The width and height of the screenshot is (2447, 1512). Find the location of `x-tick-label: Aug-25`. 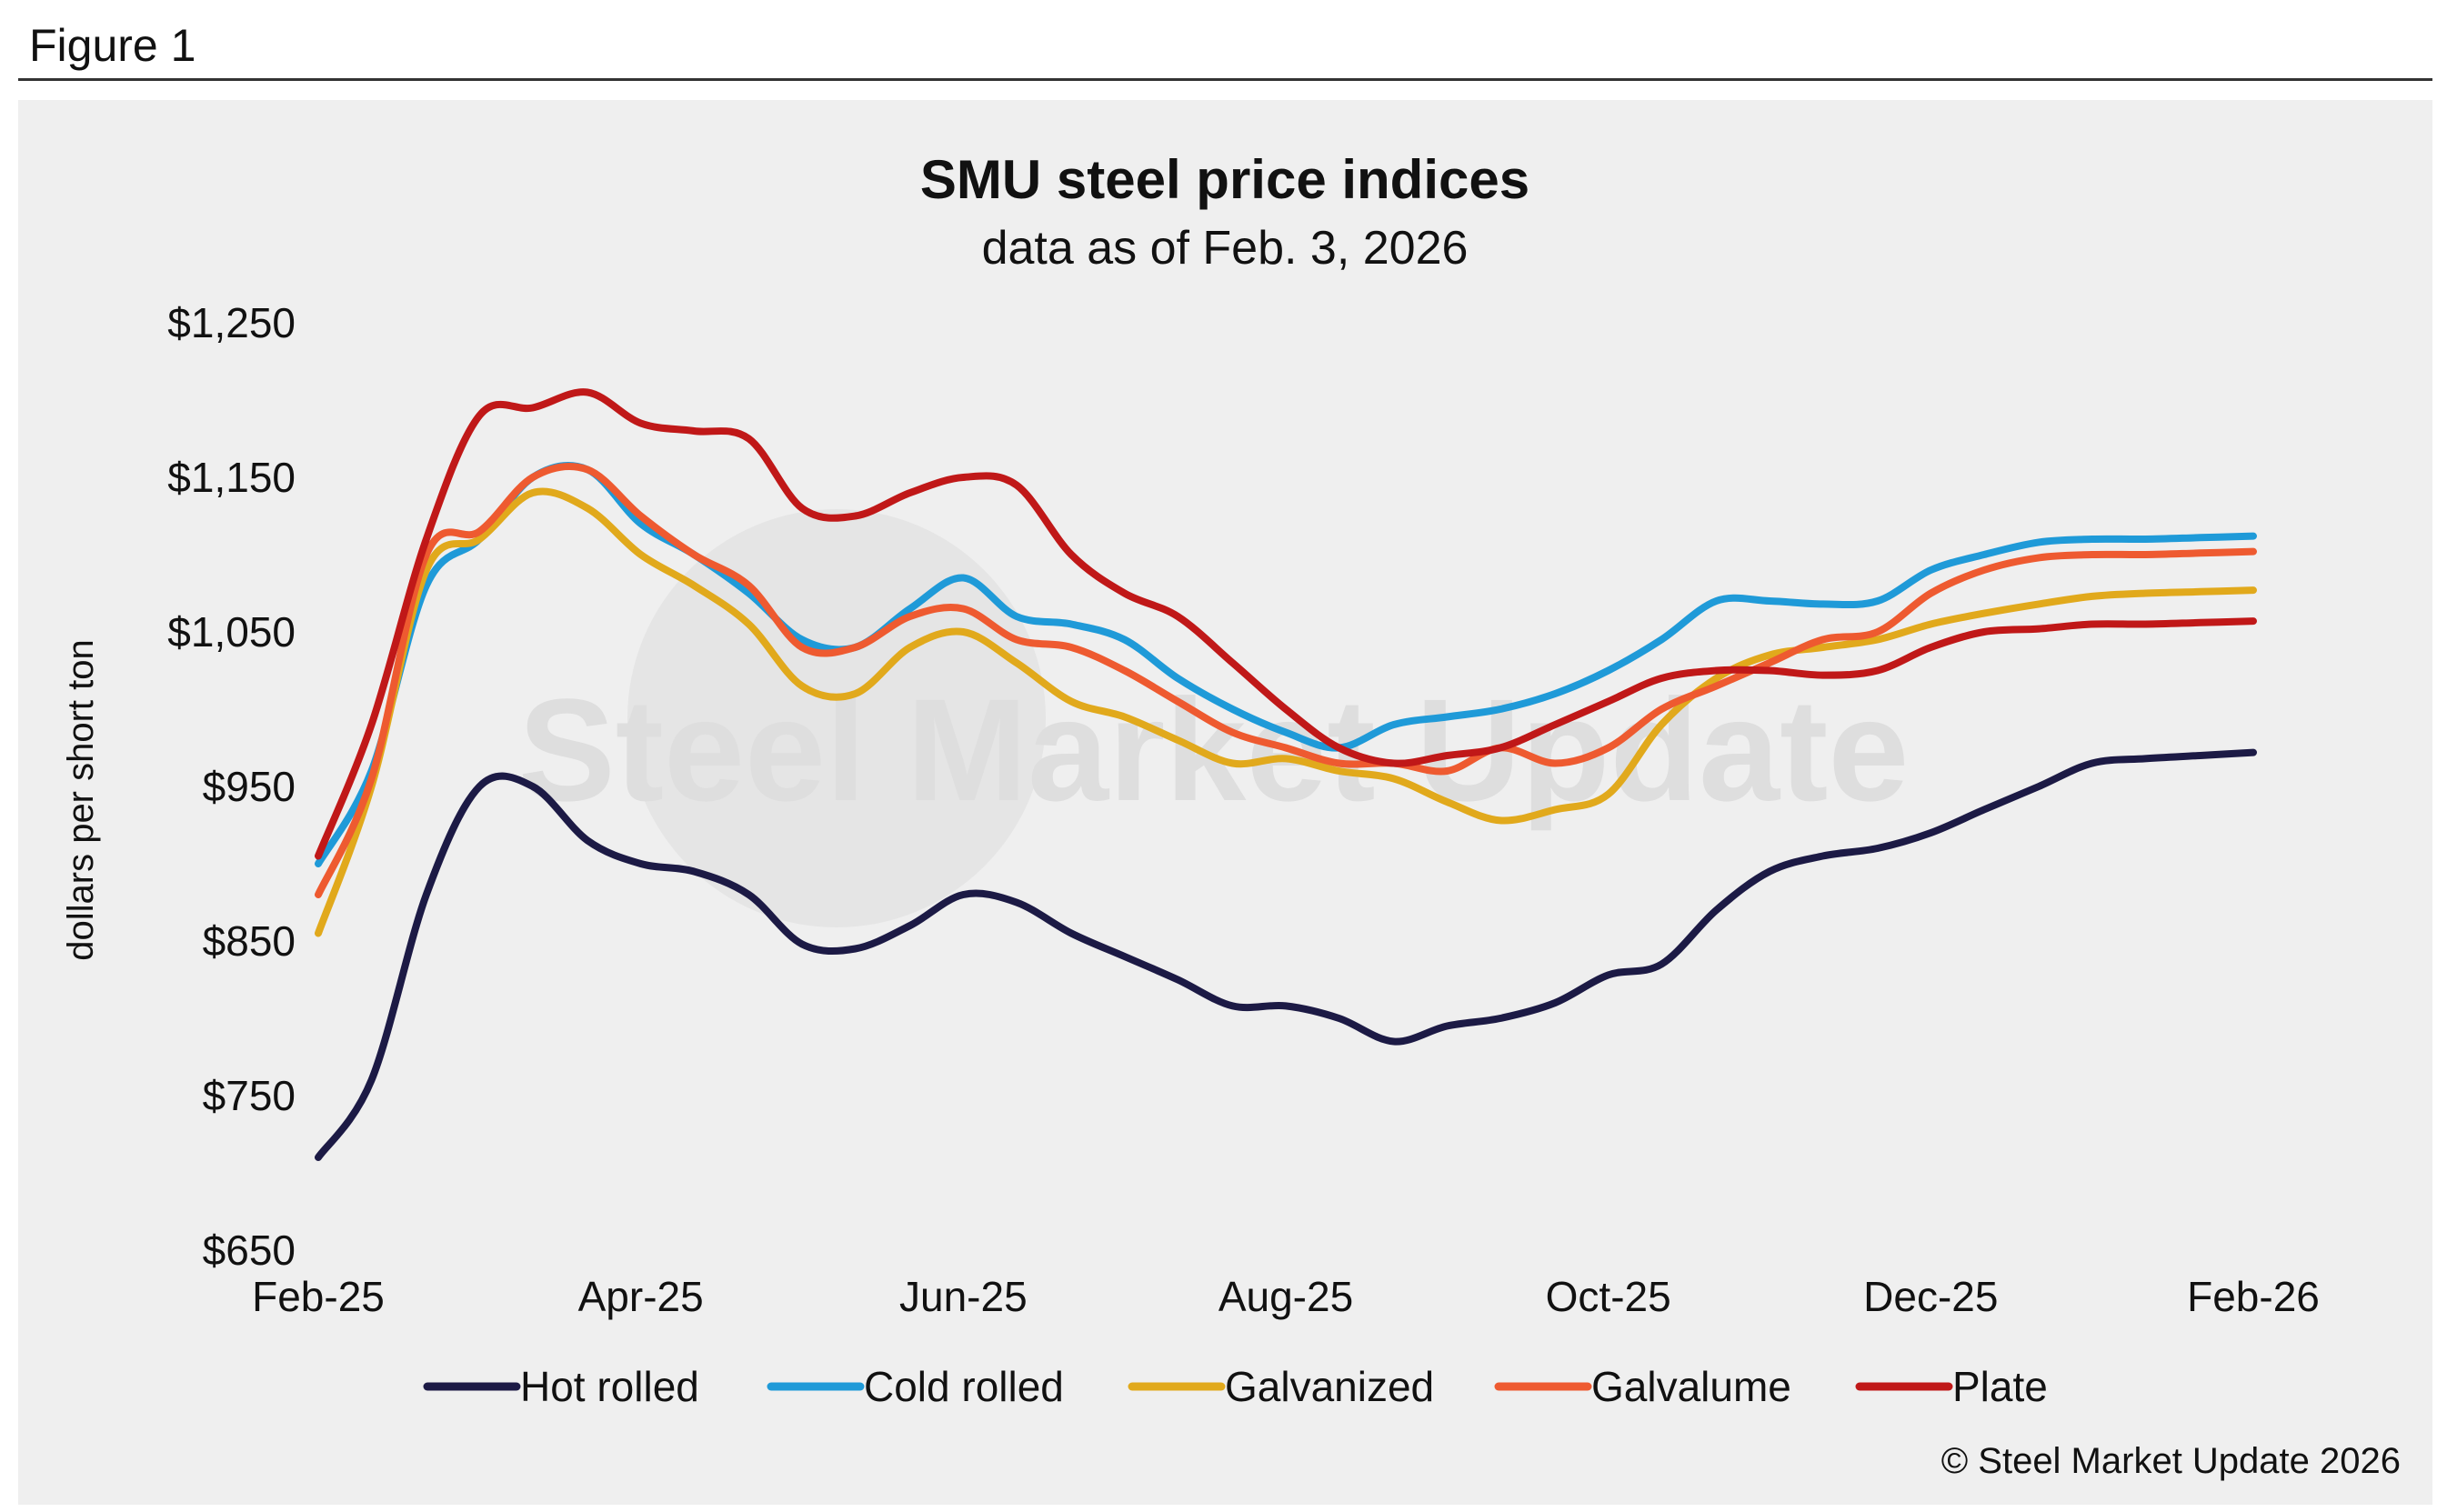

x-tick-label: Aug-25 is located at coordinates (1286, 1296).